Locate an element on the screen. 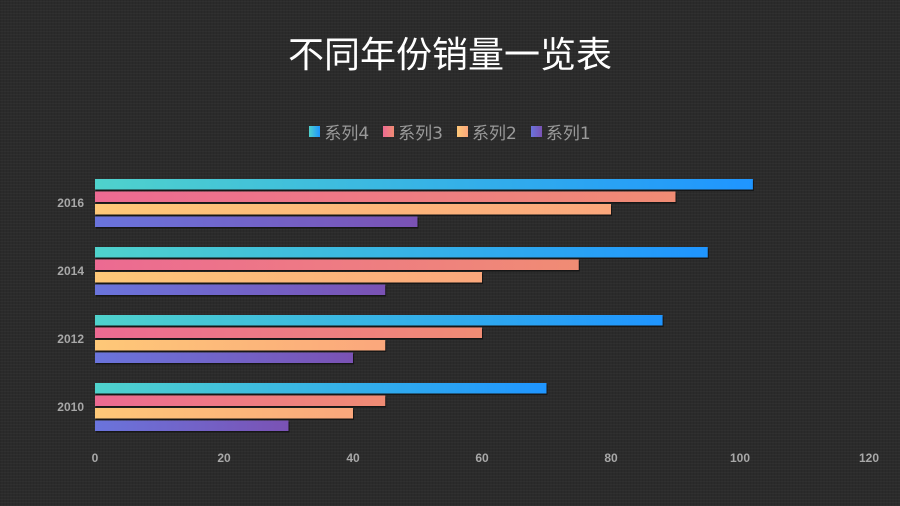  legend-item: 系列2 is located at coordinates (487, 131).